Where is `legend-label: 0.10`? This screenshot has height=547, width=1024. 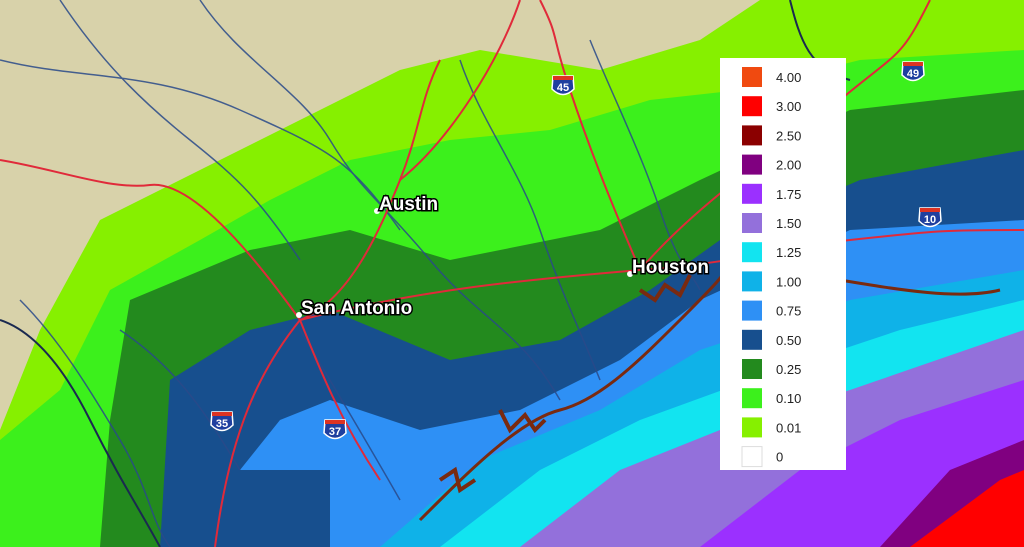 legend-label: 0.10 is located at coordinates (788, 398).